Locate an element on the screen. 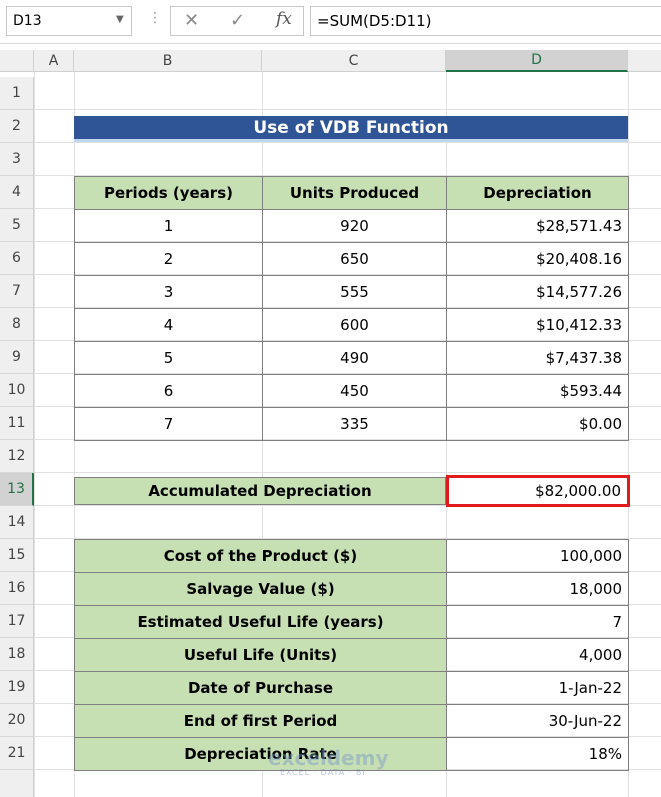  row-header: 7 is located at coordinates (17, 291).